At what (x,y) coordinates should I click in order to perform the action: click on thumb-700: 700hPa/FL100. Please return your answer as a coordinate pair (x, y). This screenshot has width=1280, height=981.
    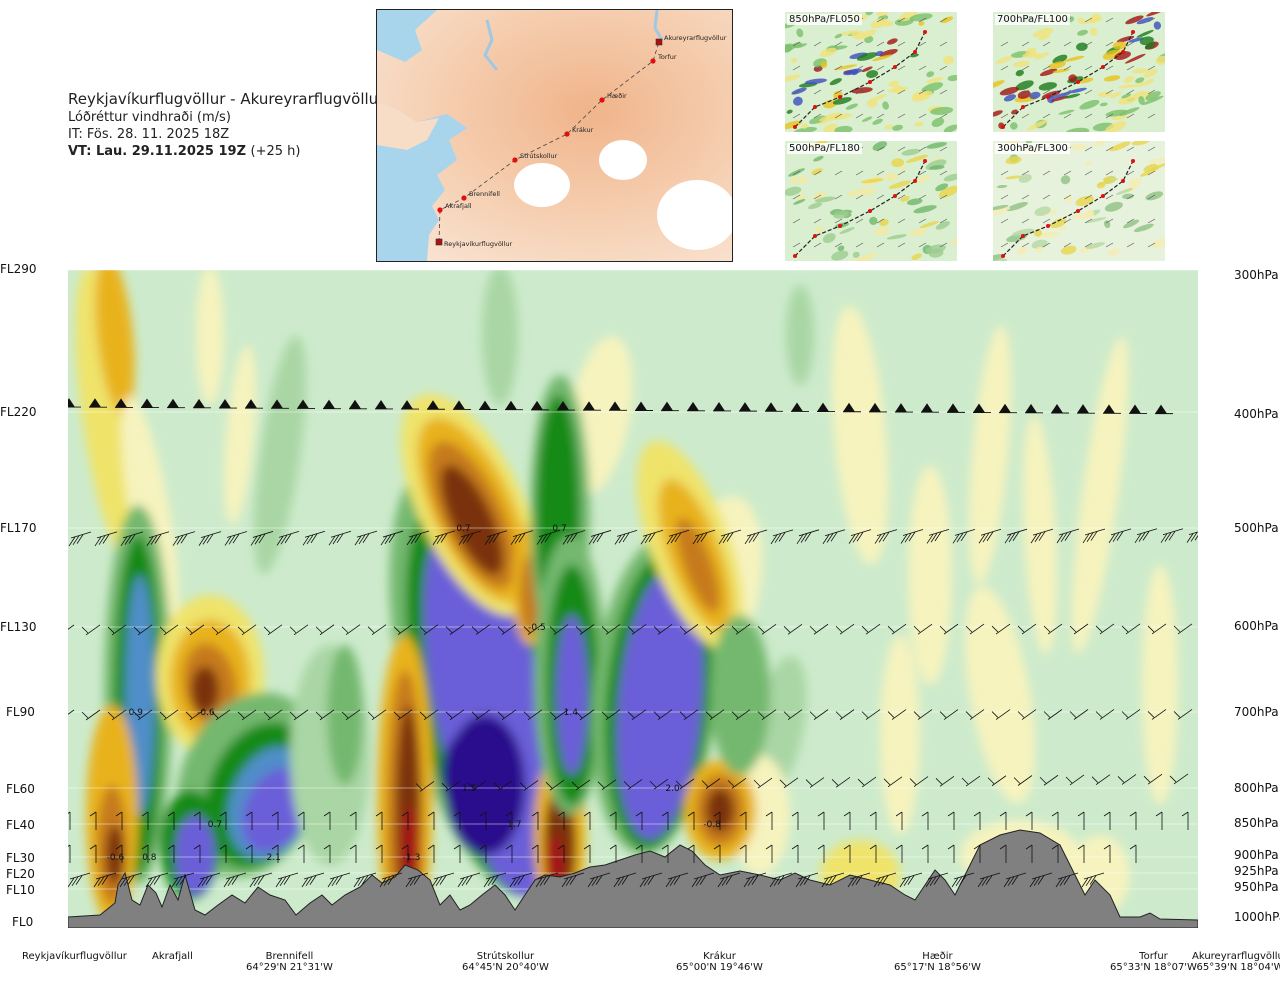
    Looking at the image, I should click on (1079, 72).